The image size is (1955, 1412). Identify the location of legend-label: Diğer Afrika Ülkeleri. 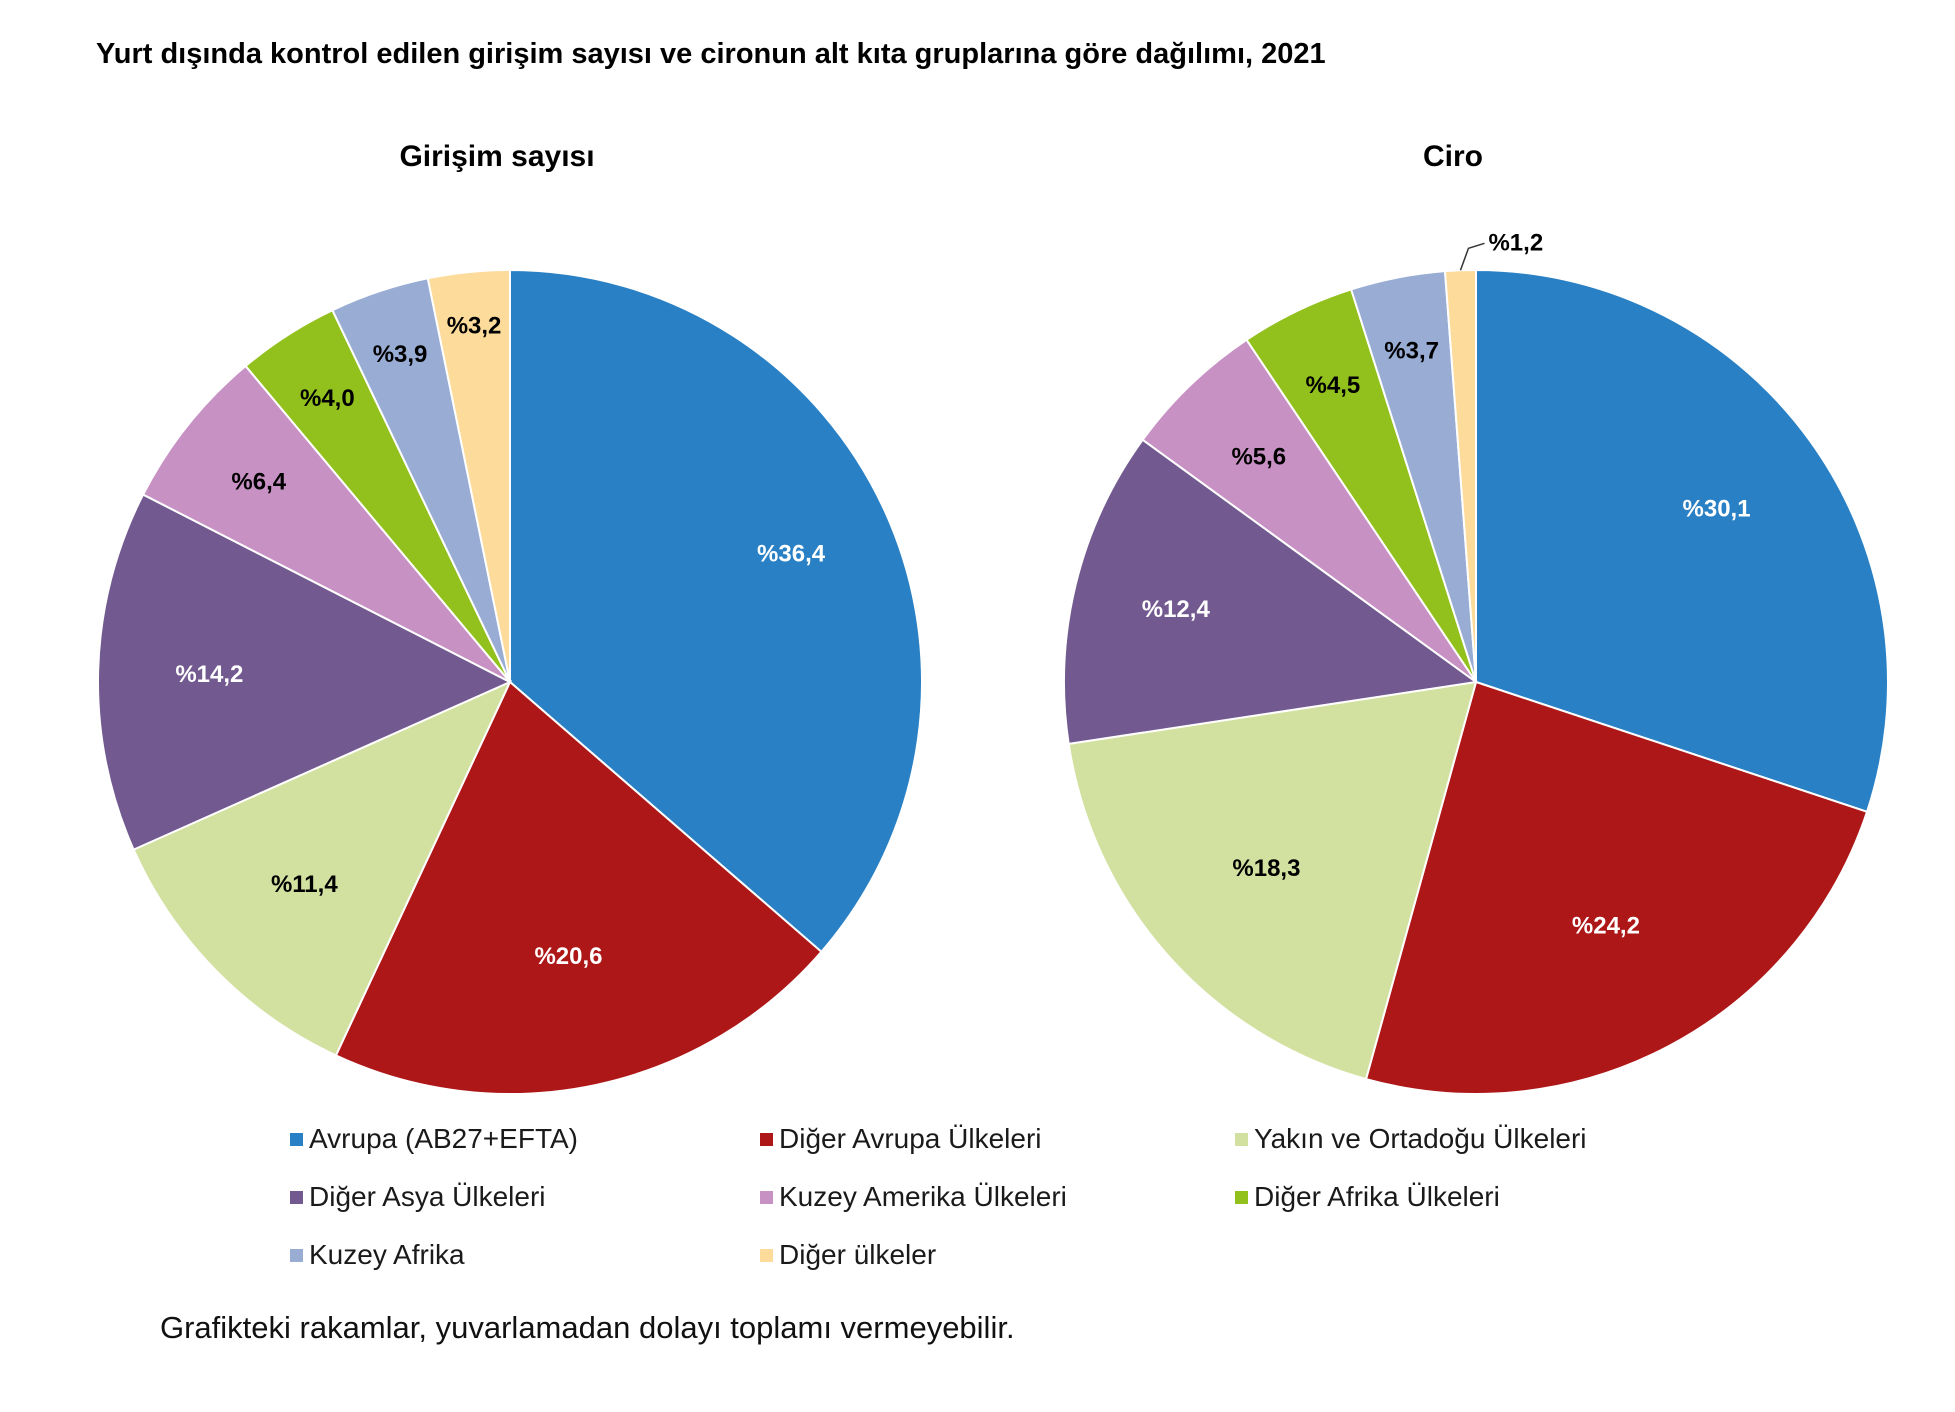
(1377, 1196).